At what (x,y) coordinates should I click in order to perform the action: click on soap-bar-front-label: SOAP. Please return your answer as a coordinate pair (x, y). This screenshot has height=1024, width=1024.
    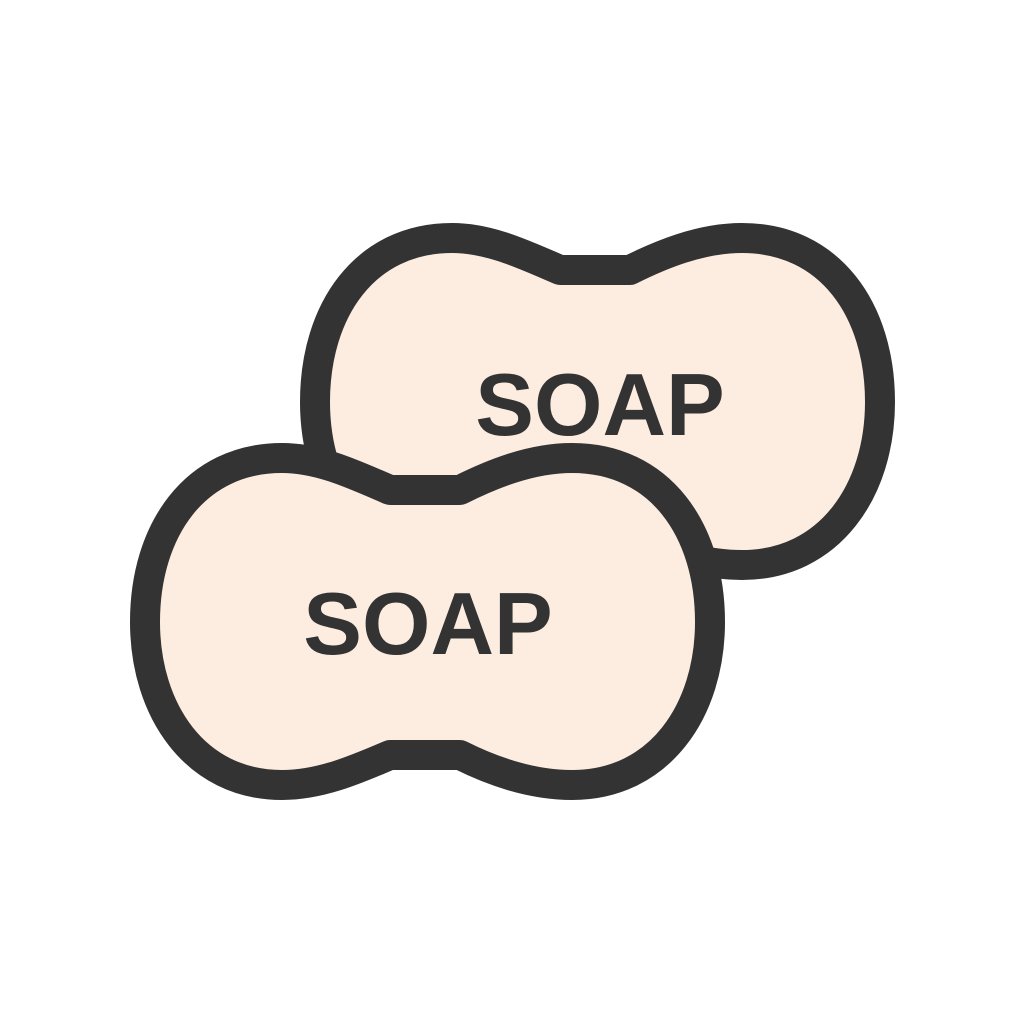
    Looking at the image, I should click on (427, 623).